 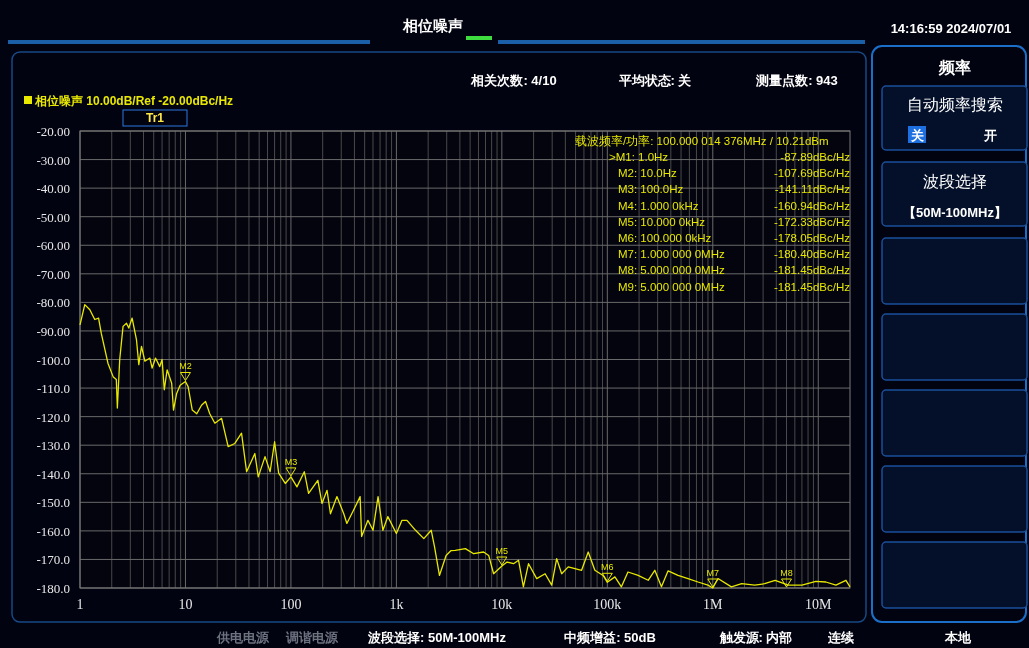 I want to click on x-tick-label: 1, so click(x=80, y=604).